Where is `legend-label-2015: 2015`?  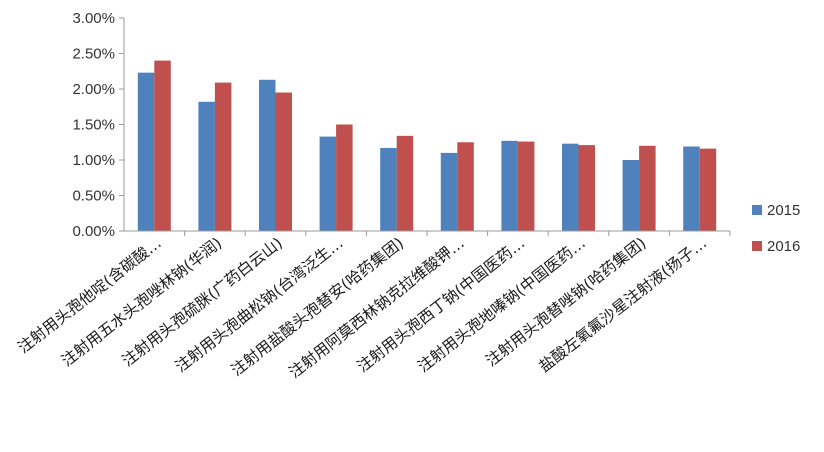 legend-label-2015: 2015 is located at coordinates (783, 210).